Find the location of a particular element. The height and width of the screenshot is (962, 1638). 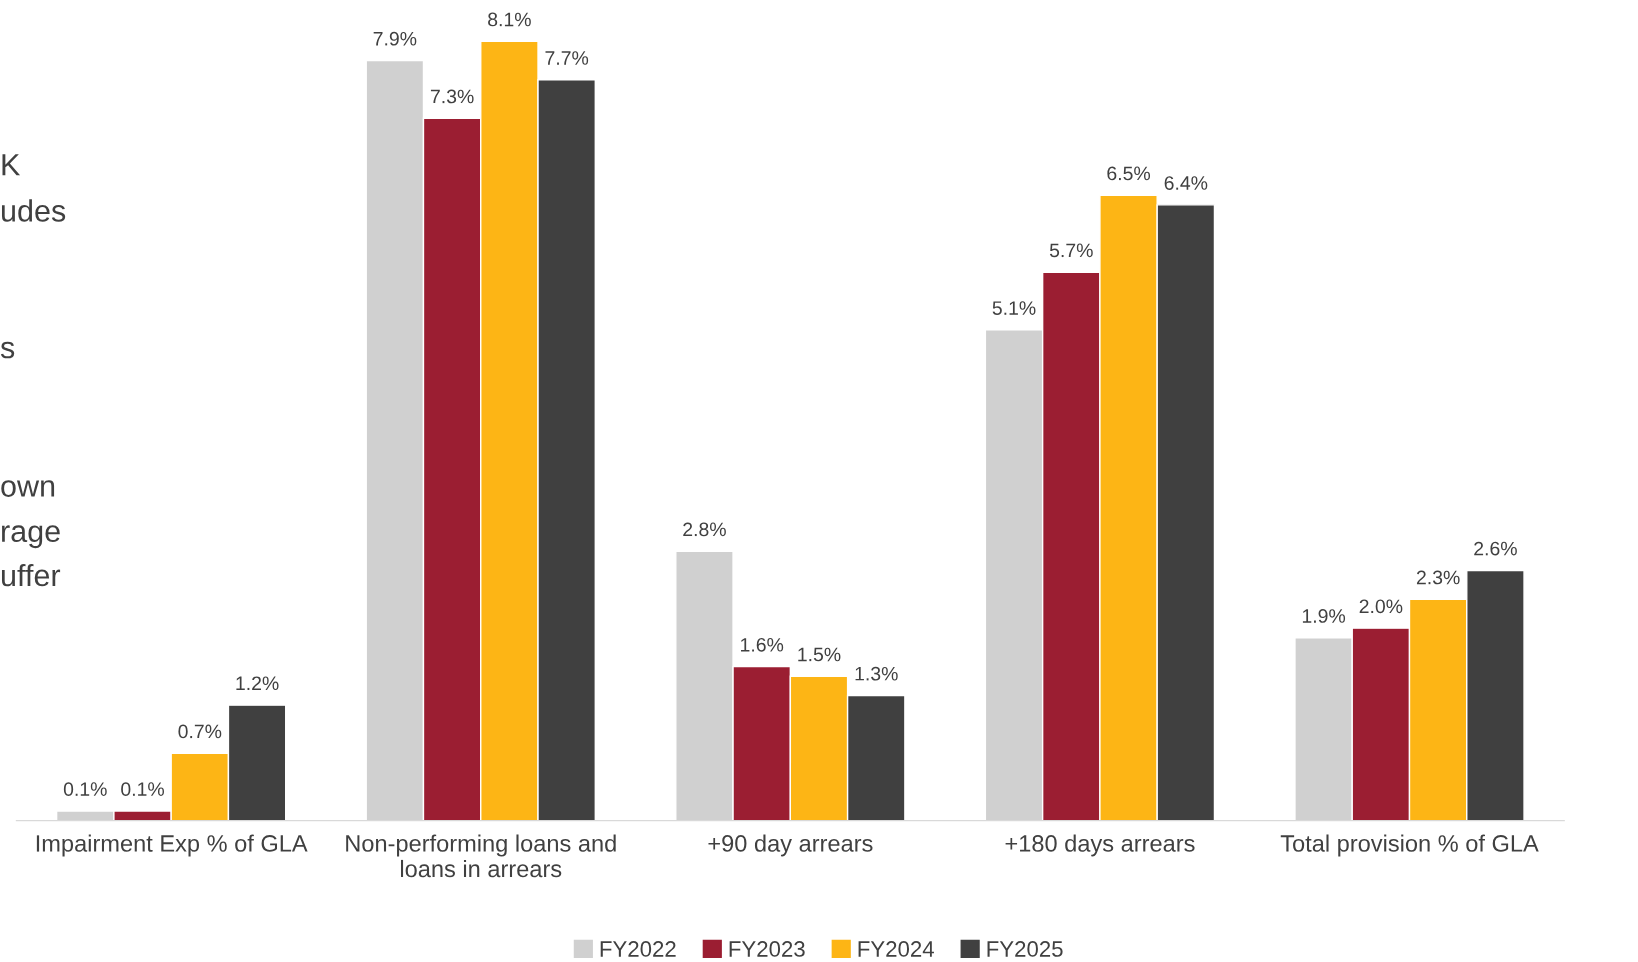

data-label: 7.7% is located at coordinates (567, 58).